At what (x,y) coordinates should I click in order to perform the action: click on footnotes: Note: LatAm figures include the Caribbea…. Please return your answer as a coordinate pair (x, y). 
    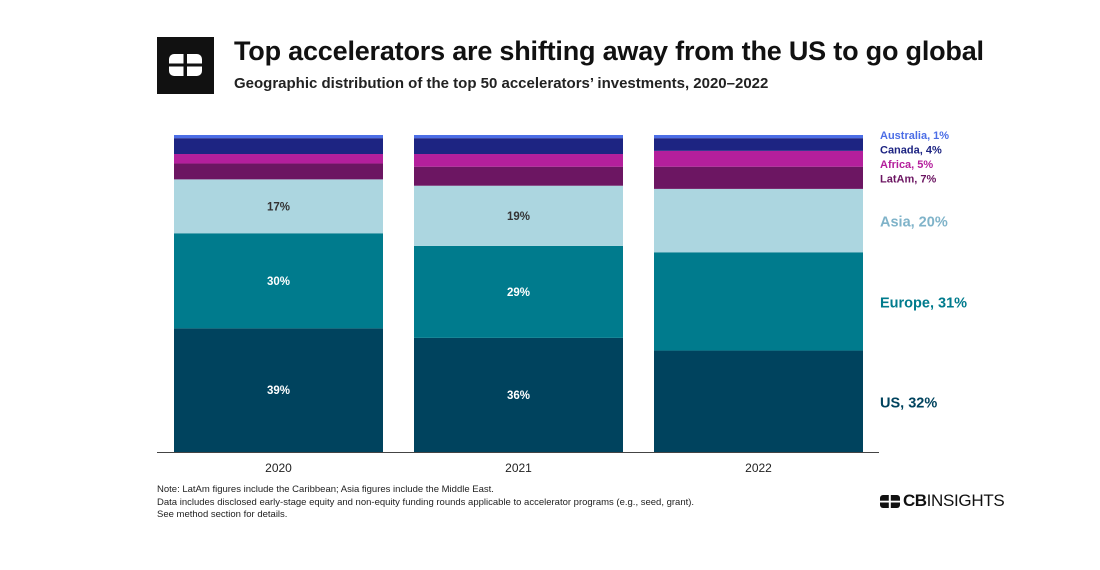
    Looking at the image, I should click on (425, 503).